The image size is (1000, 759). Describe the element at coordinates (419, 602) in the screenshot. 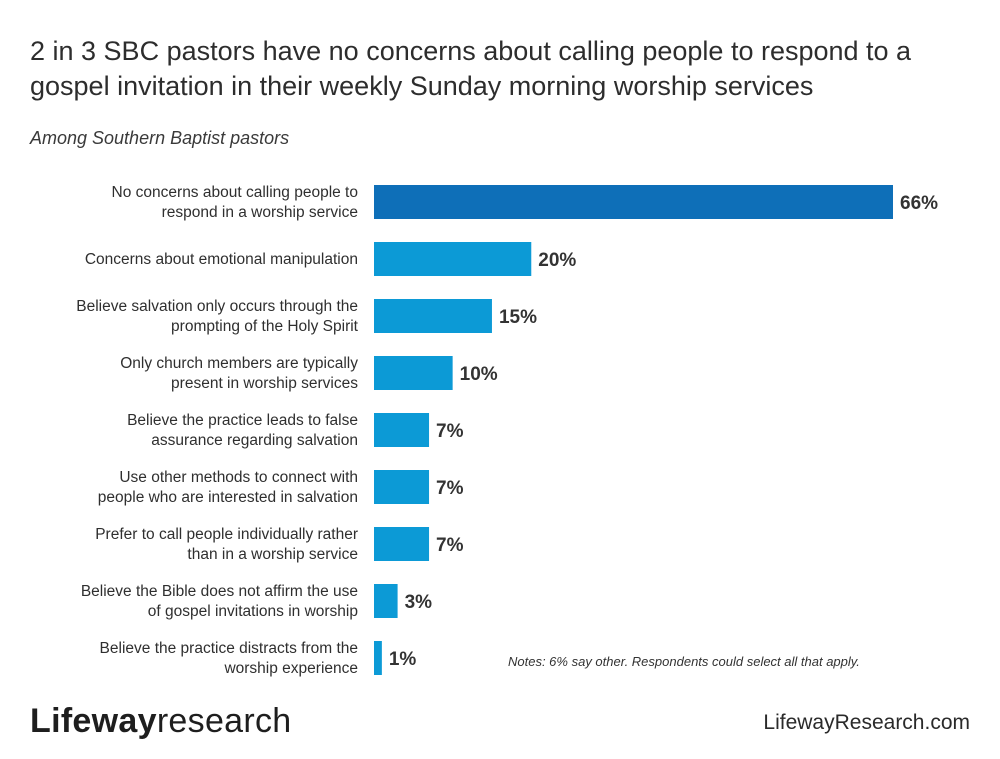

I see `value-label-8: 3%` at that location.